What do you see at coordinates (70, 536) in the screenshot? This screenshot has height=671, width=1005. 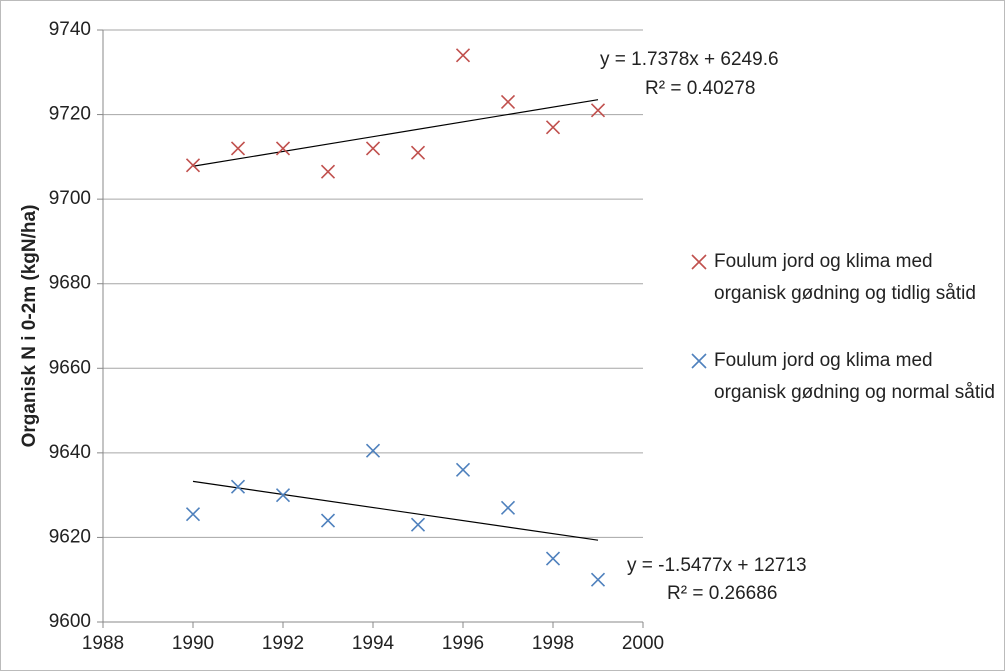 I see `y-tick-label: 9620` at bounding box center [70, 536].